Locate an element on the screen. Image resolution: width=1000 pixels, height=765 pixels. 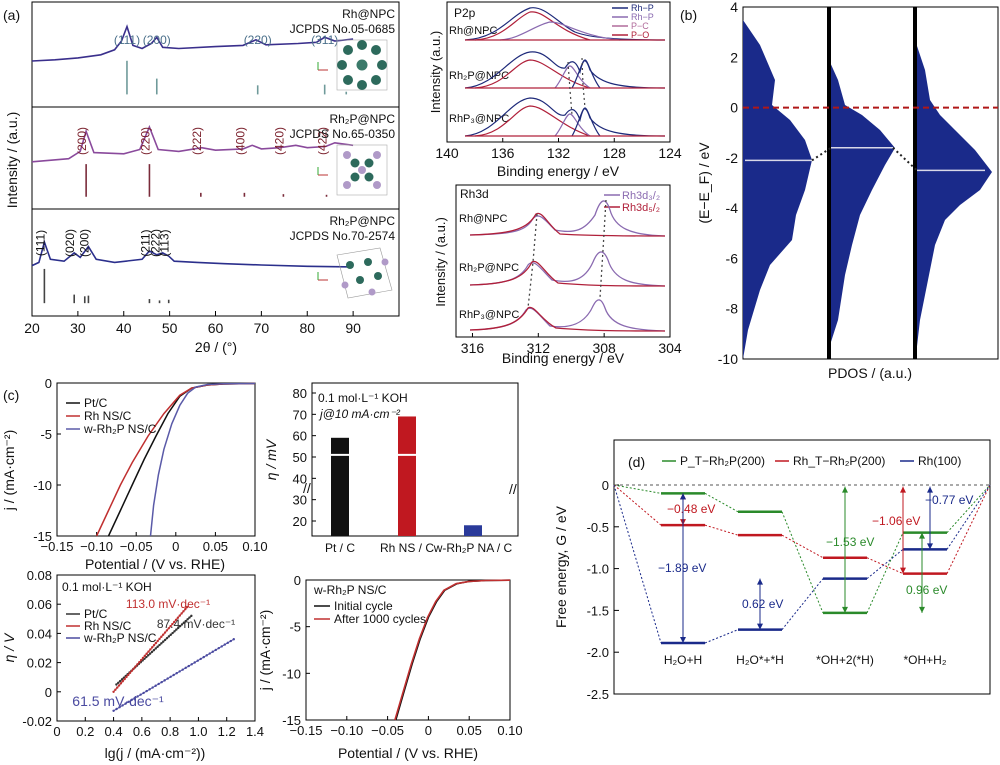
fe-energy-annotation: −0.48 eV is located at coordinates (691, 509).